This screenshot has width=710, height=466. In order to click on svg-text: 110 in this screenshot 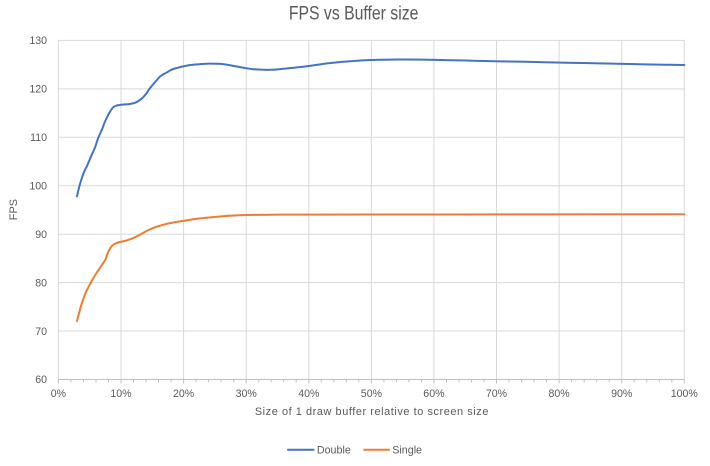, I will do `click(38, 138)`.